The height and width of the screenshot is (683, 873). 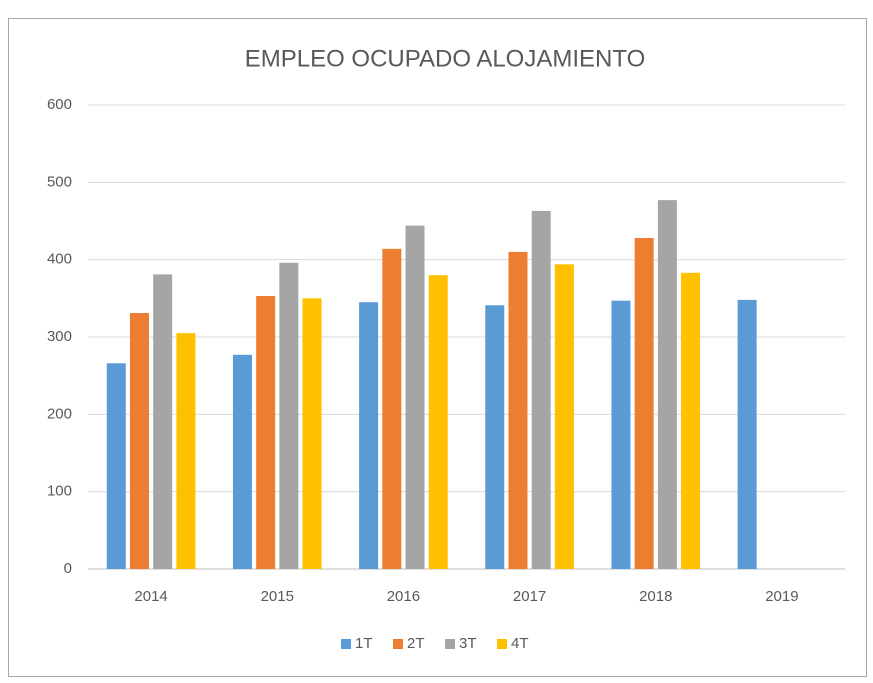 I want to click on y-tick-label: 300, so click(x=59, y=336).